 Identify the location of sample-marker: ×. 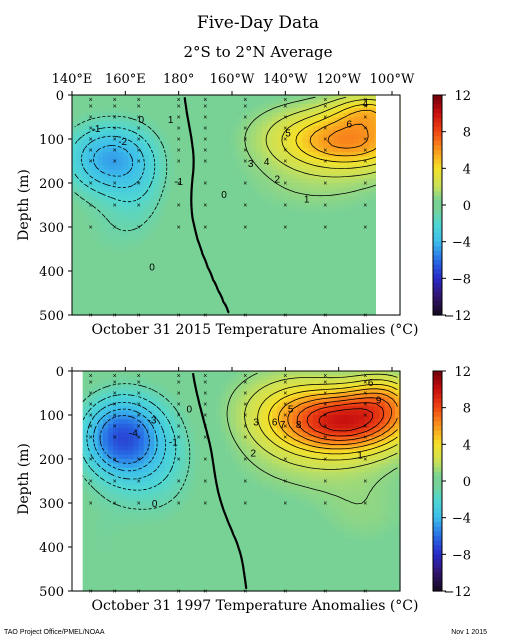
(115, 151).